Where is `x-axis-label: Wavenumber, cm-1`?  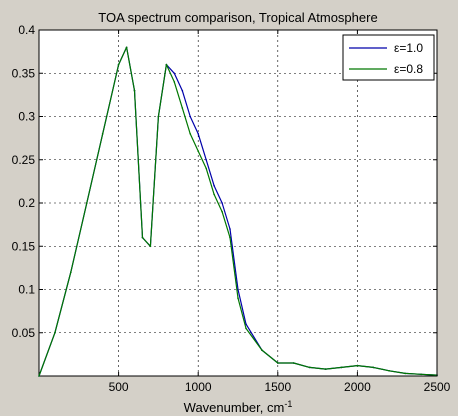 x-axis-label: Wavenumber, cm-1 is located at coordinates (238, 407).